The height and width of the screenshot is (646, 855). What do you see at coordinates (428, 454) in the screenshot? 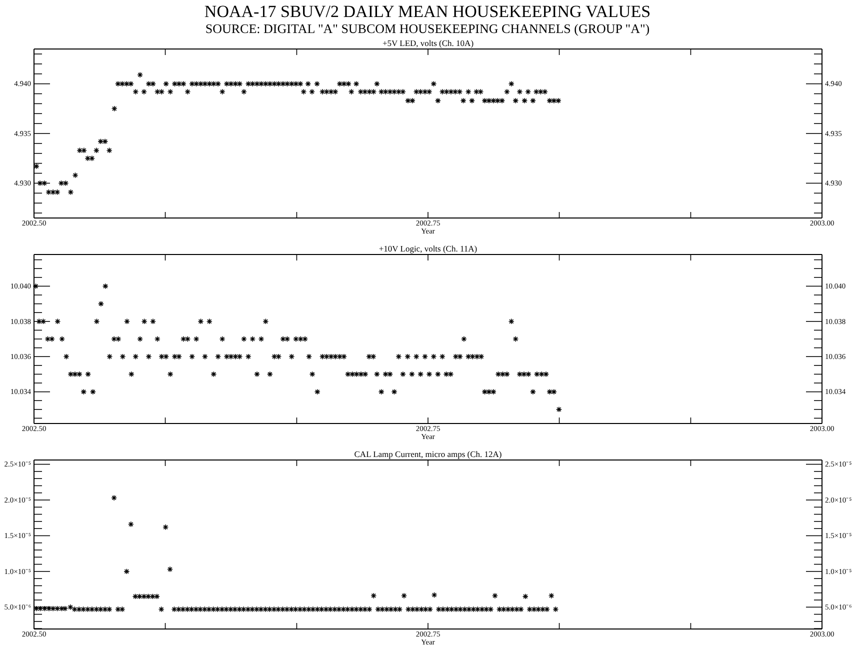
I see `chart-title: CAL Lamp Current, micro amps (Ch. 12A)` at bounding box center [428, 454].